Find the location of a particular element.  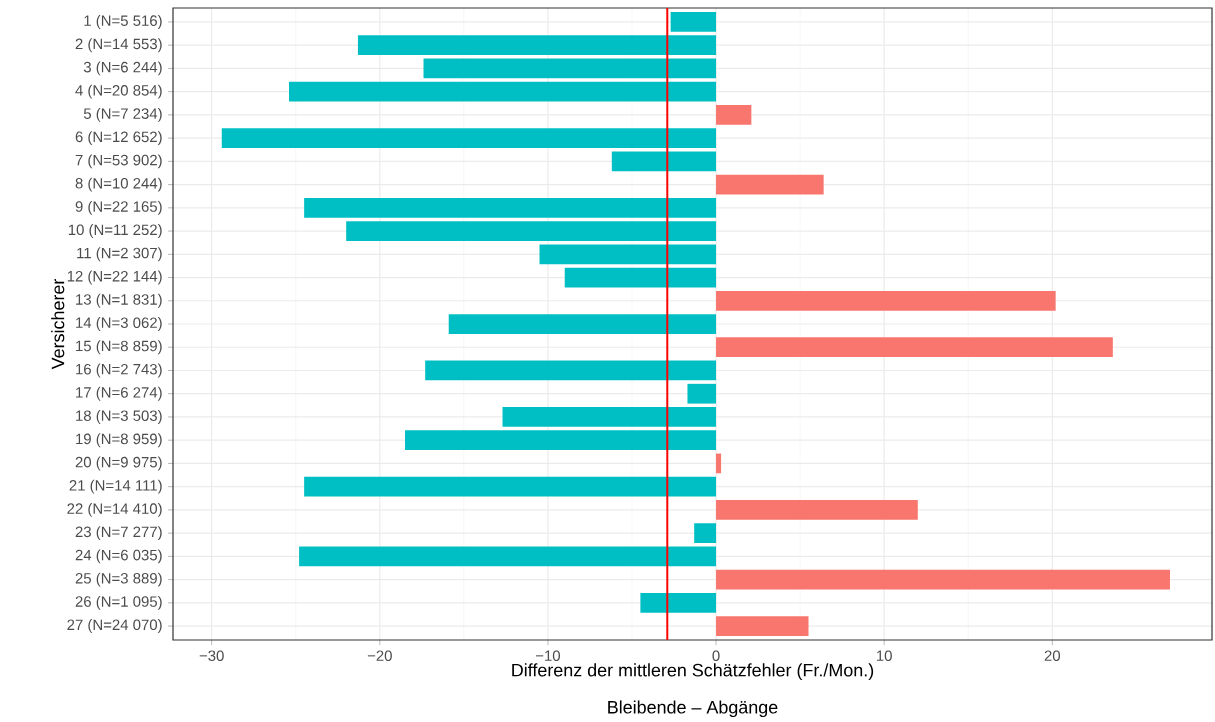

y-tick-label: 21 (N=14 111) is located at coordinates (115, 486).